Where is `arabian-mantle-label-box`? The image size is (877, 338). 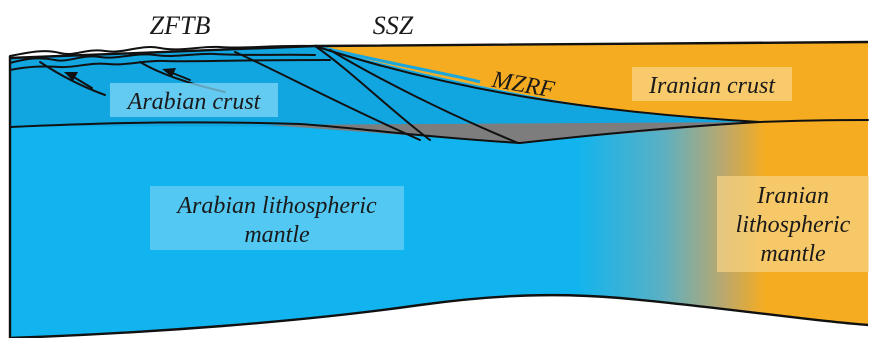 arabian-mantle-label-box is located at coordinates (277, 218).